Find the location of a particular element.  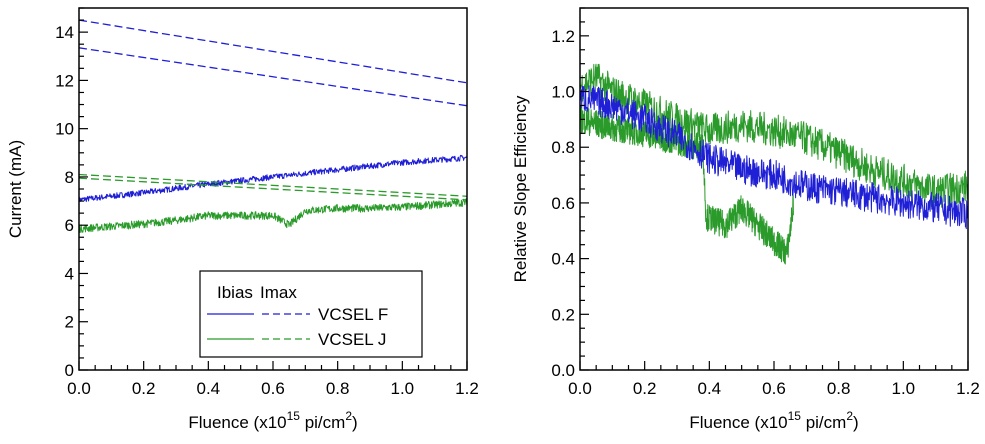

slope-ytick-label: 0.0 is located at coordinates (563, 370).